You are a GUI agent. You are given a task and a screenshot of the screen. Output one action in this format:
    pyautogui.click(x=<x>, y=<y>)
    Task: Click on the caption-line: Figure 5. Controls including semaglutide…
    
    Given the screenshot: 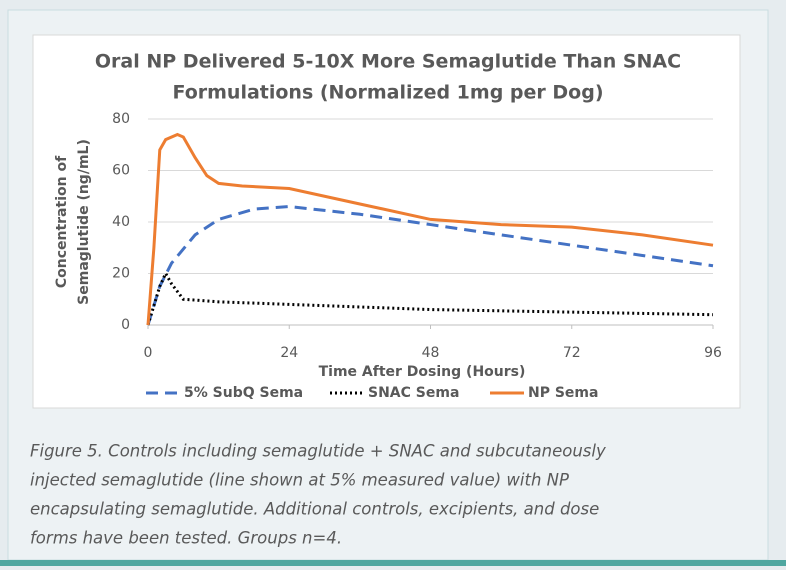 What is the action you would take?
    pyautogui.click(x=318, y=451)
    